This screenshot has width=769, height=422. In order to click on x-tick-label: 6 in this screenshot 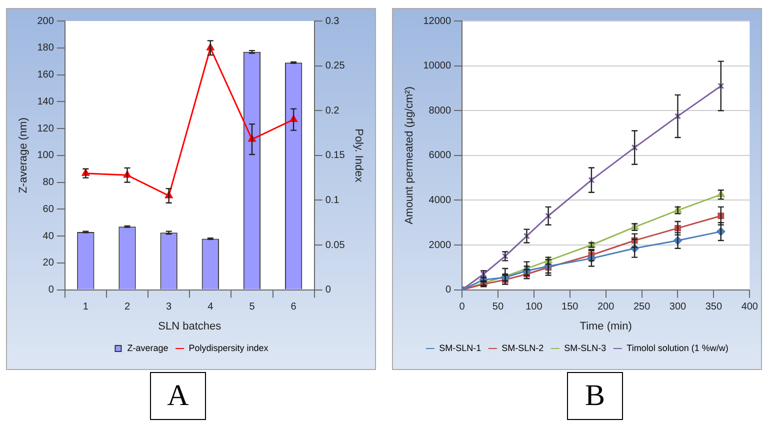, I will do `click(293, 307)`.